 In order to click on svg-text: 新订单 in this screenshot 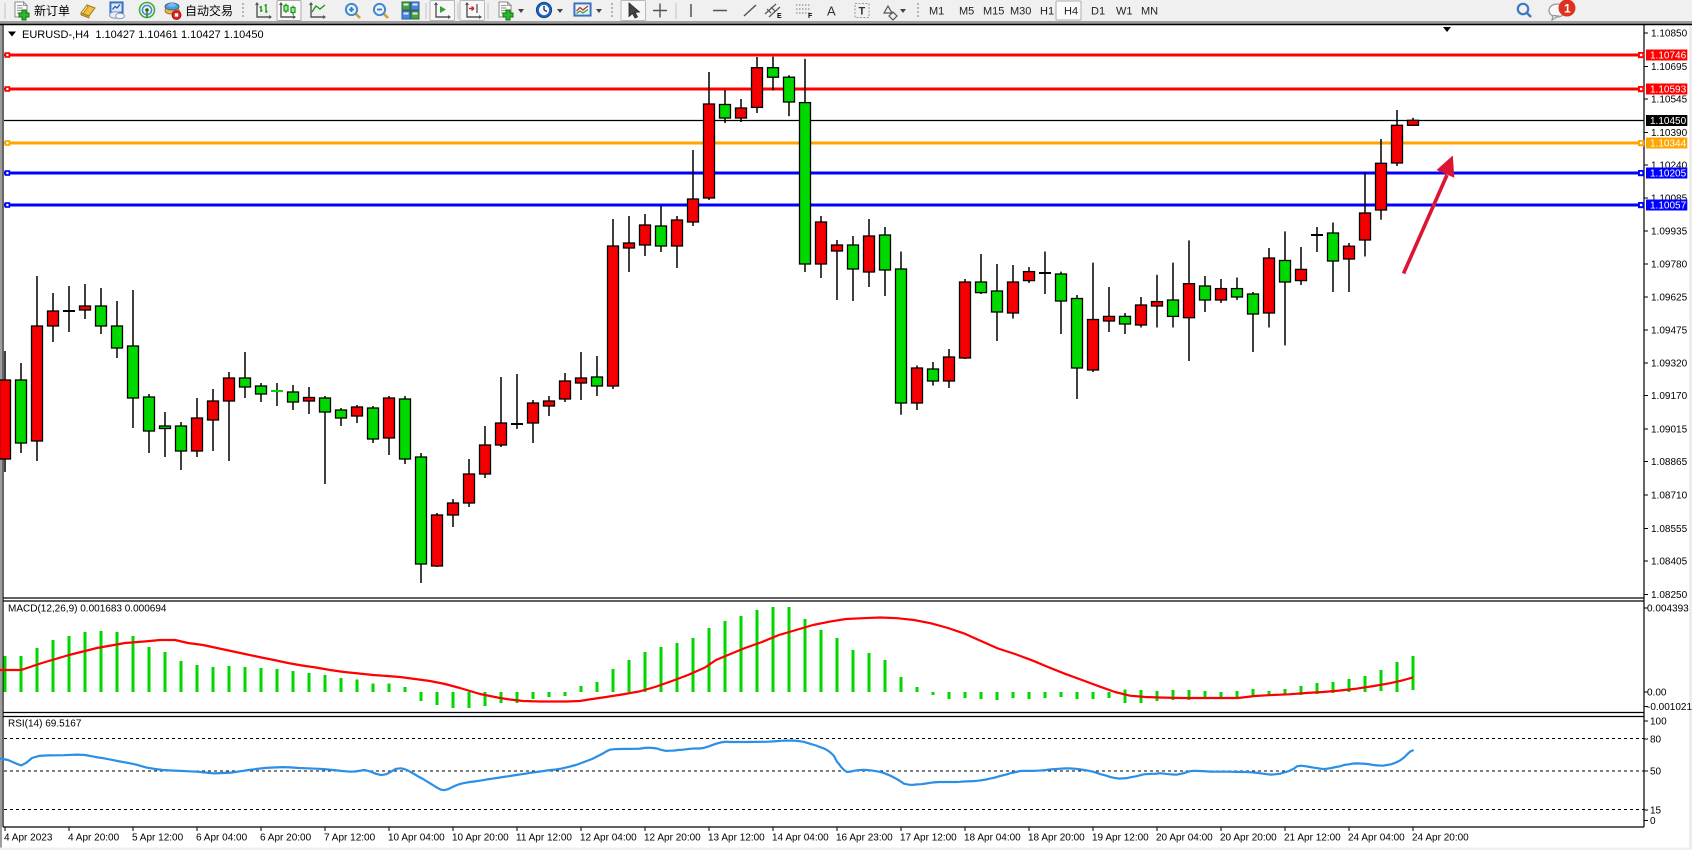, I will do `click(52, 10)`.